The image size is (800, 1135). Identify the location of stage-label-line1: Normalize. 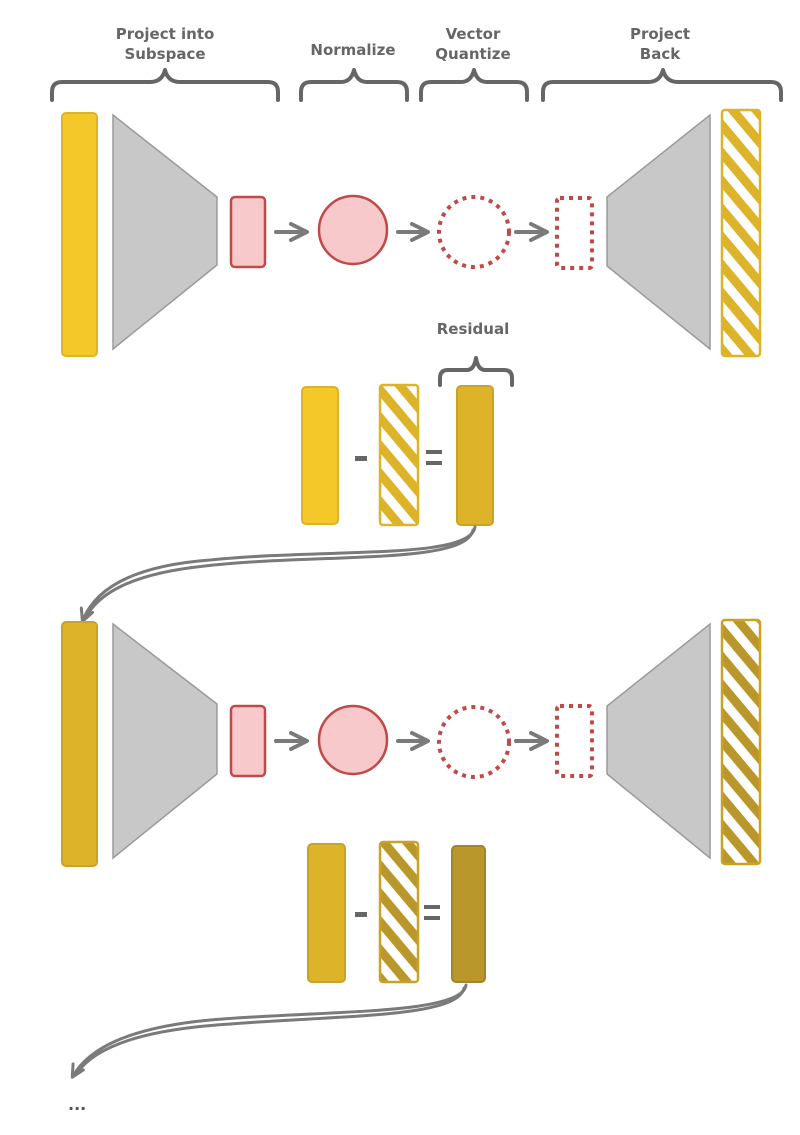
(352, 50).